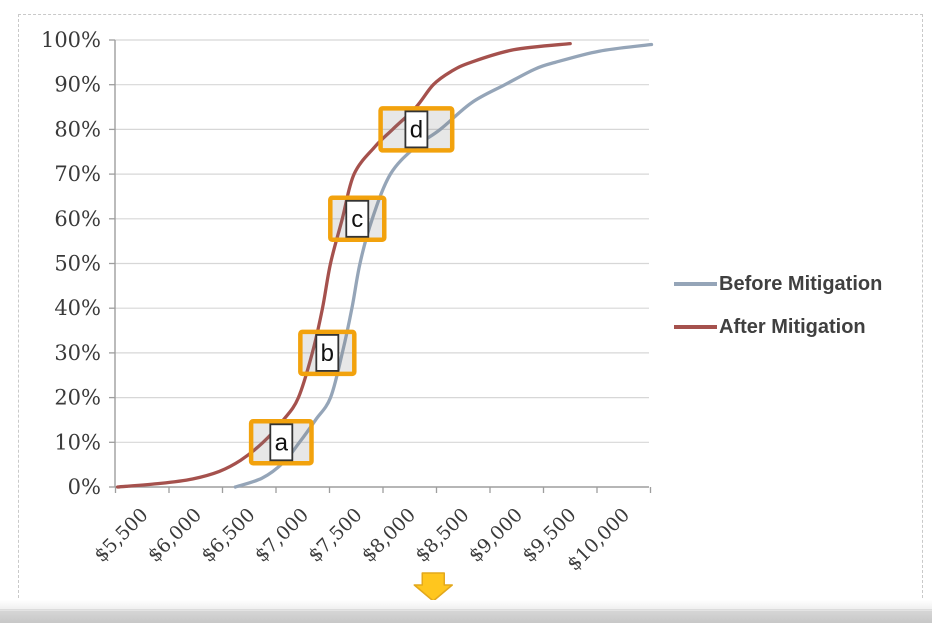  I want to click on x-tick-label: $8,000, so click(388, 535).